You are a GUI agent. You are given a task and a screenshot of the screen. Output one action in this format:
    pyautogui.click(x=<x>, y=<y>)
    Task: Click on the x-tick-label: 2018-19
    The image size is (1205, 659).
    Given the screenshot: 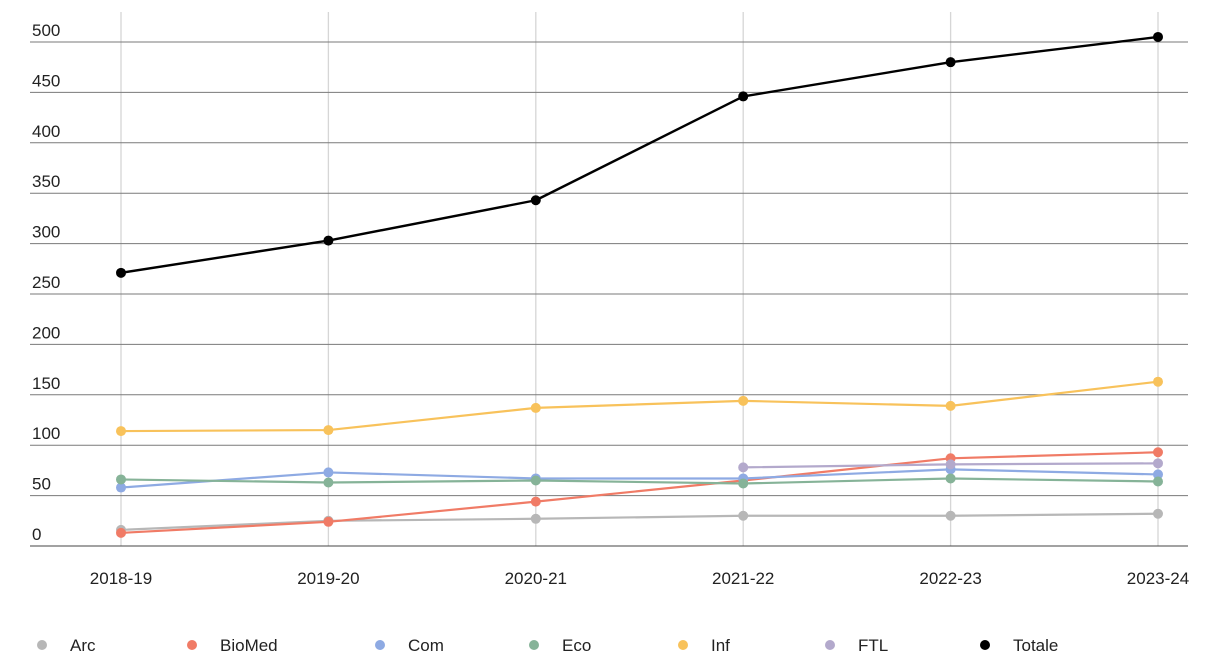 What is the action you would take?
    pyautogui.click(x=121, y=578)
    